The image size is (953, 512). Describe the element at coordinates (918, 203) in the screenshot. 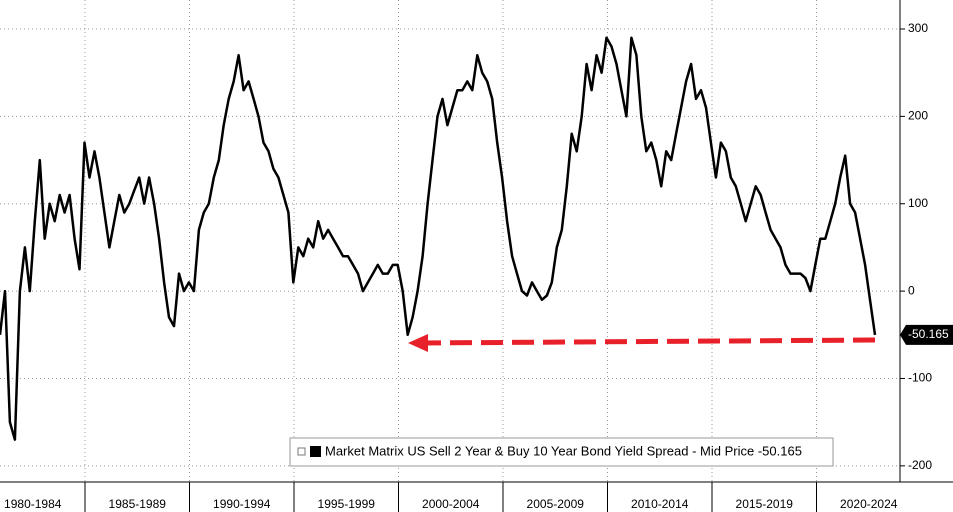

I see `y-tick-label: 100` at that location.